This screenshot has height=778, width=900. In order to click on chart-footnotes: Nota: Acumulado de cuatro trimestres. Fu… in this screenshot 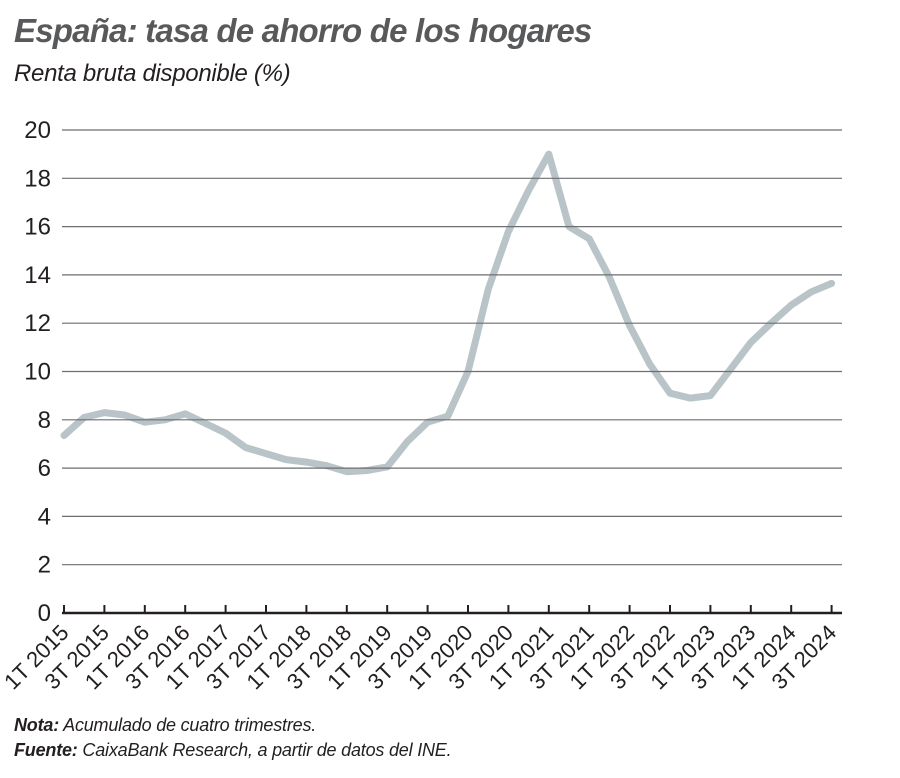, I will do `click(233, 738)`.